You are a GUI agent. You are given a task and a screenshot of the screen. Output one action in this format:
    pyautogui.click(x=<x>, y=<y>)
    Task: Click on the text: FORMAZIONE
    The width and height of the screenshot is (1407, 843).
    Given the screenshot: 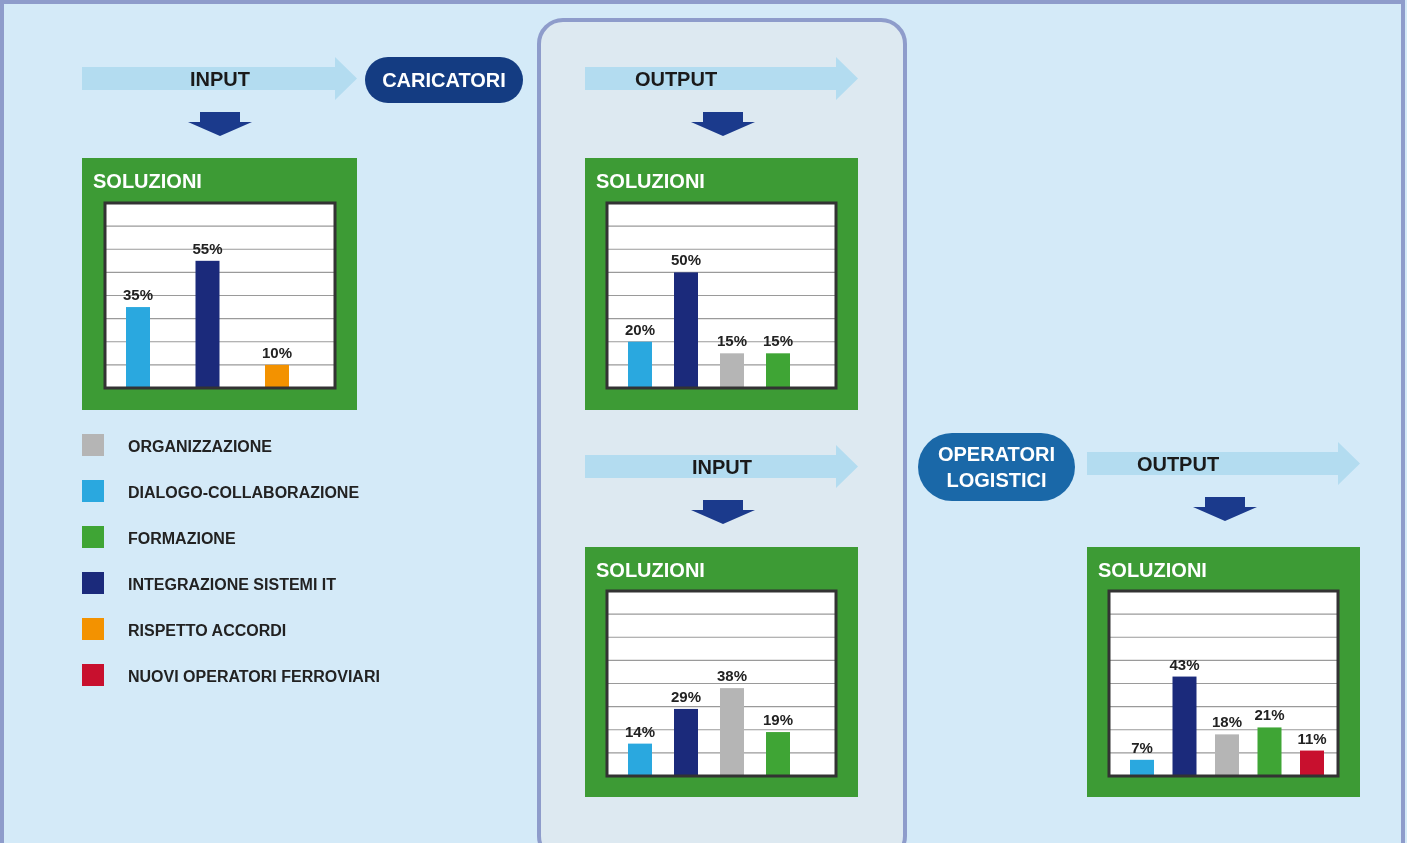 What is the action you would take?
    pyautogui.click(x=182, y=538)
    